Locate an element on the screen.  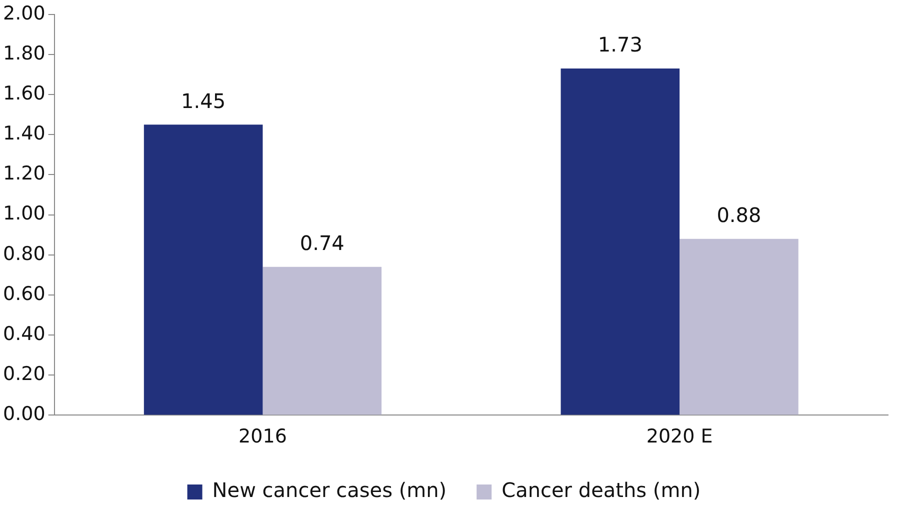
legend-label: Cancer deaths (mn) is located at coordinates (601, 490).